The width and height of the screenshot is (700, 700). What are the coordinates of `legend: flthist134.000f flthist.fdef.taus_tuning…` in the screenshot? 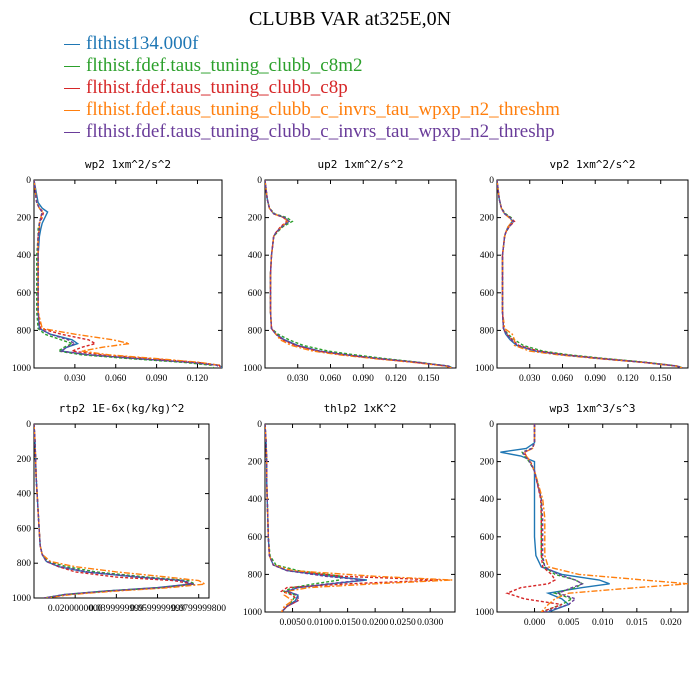 It's located at (312, 88).